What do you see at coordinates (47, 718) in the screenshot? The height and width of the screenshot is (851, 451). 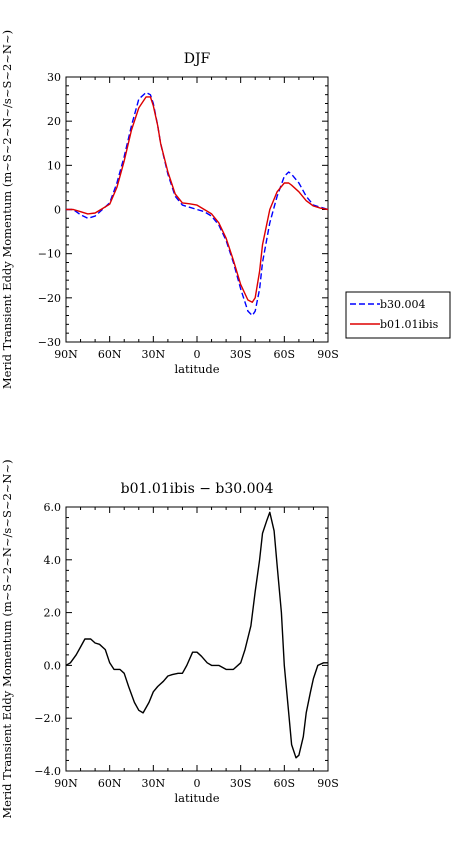 I see `y-tick-label: −2.0` at bounding box center [47, 718].